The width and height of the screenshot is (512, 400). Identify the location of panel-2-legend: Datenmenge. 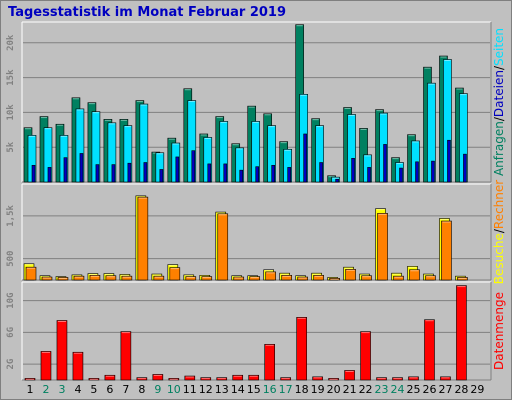
(499, 331).